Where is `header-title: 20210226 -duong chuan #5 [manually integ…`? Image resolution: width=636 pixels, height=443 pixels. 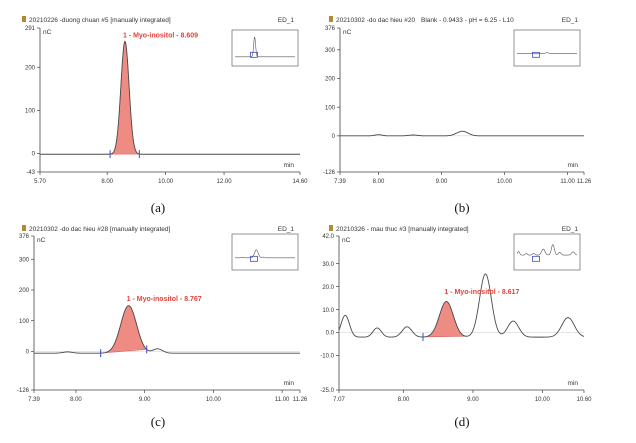 header-title: 20210226 -duong chuan #5 [manually integ… is located at coordinates (100, 20).